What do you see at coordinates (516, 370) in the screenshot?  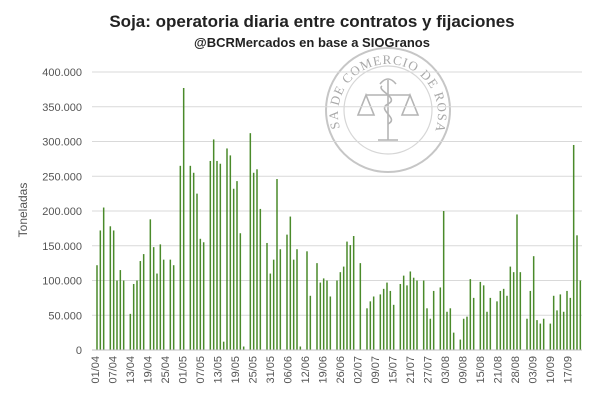 I see `x-tick-label: 28/08` at bounding box center [516, 370].